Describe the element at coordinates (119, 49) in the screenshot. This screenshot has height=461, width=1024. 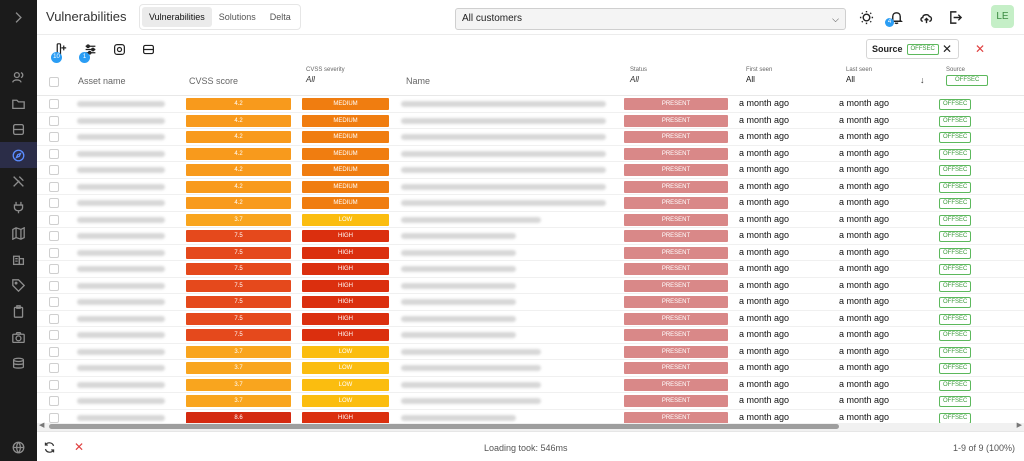
I see `at-sign-icon` at that location.